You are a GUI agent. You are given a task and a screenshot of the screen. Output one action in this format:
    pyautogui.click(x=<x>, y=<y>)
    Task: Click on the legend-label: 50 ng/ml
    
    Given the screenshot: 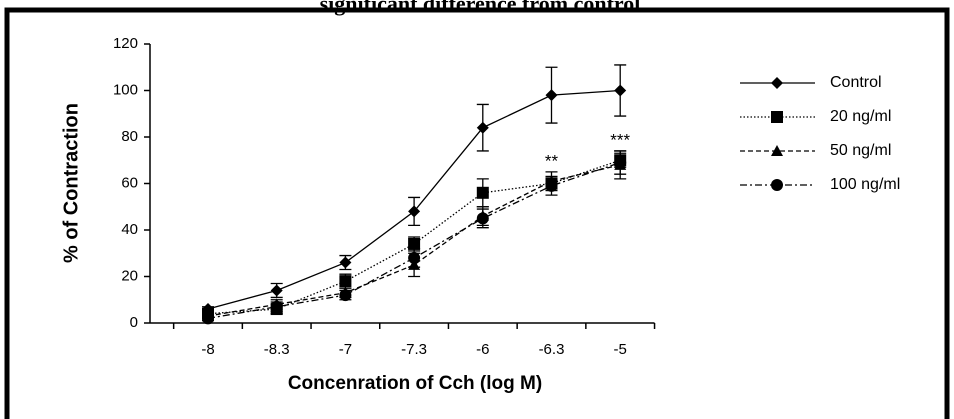 What is the action you would take?
    pyautogui.click(x=860, y=150)
    